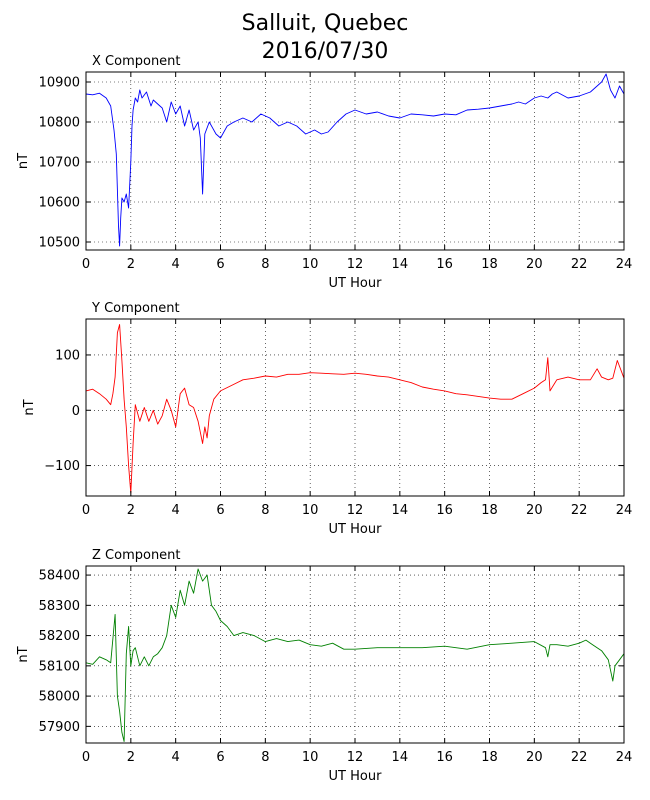 The height and width of the screenshot is (800, 650). What do you see at coordinates (356, 776) in the screenshot?
I see `x-axis-label-z: UT Hour` at bounding box center [356, 776].